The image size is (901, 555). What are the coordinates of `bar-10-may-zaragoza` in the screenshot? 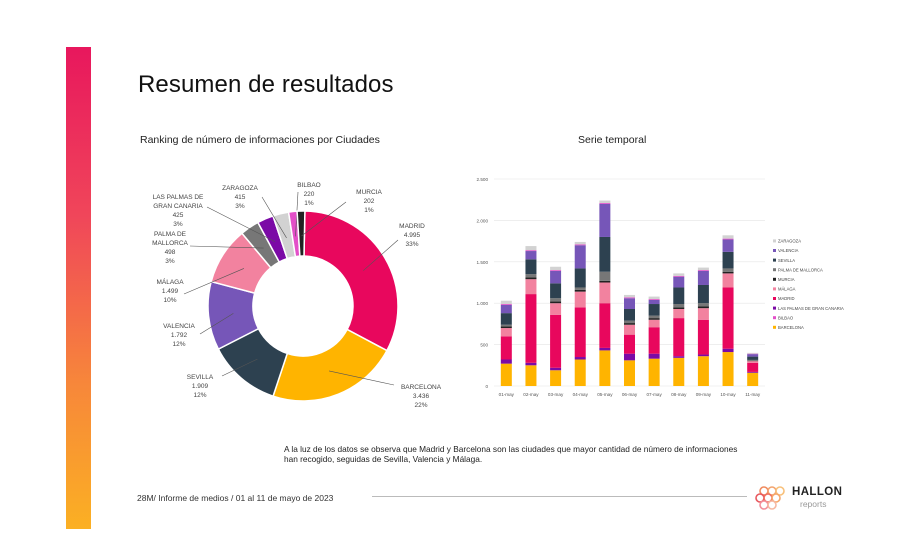 It's located at (728, 237).